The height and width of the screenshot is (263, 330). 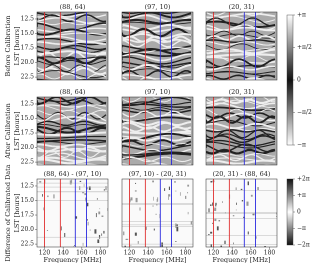 I want to click on colorbar-tick-label: −π/2, so click(x=304, y=112).